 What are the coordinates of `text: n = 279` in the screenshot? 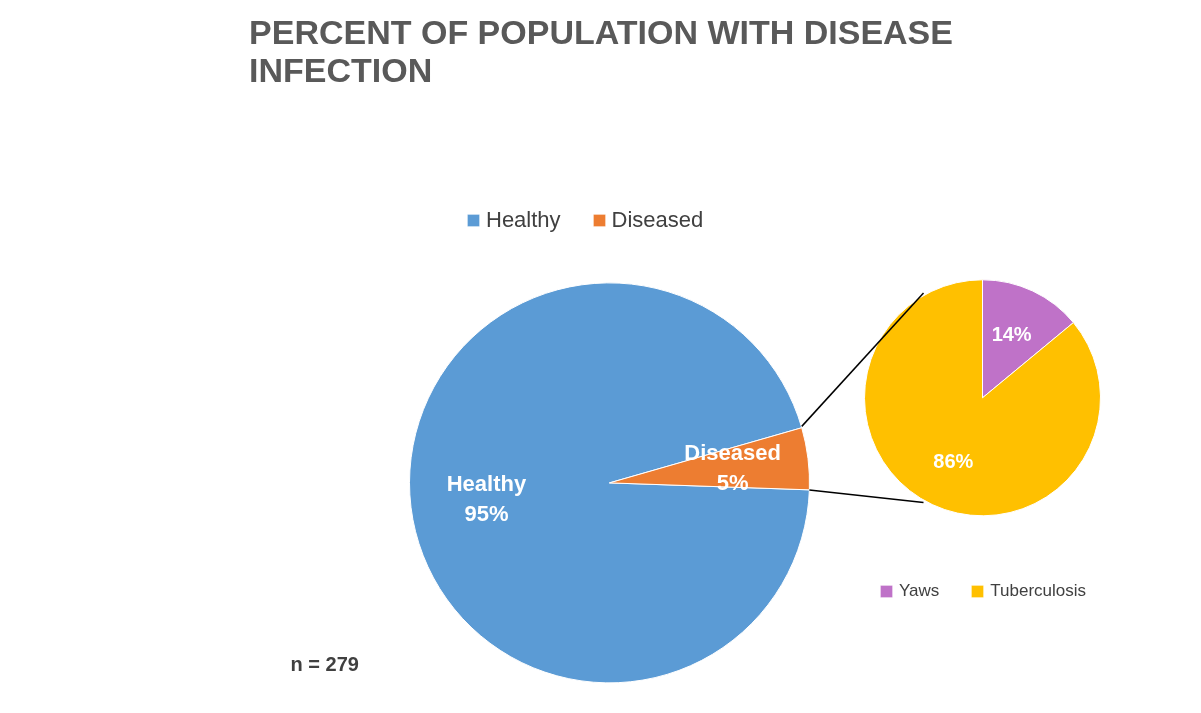 It's located at (324, 664).